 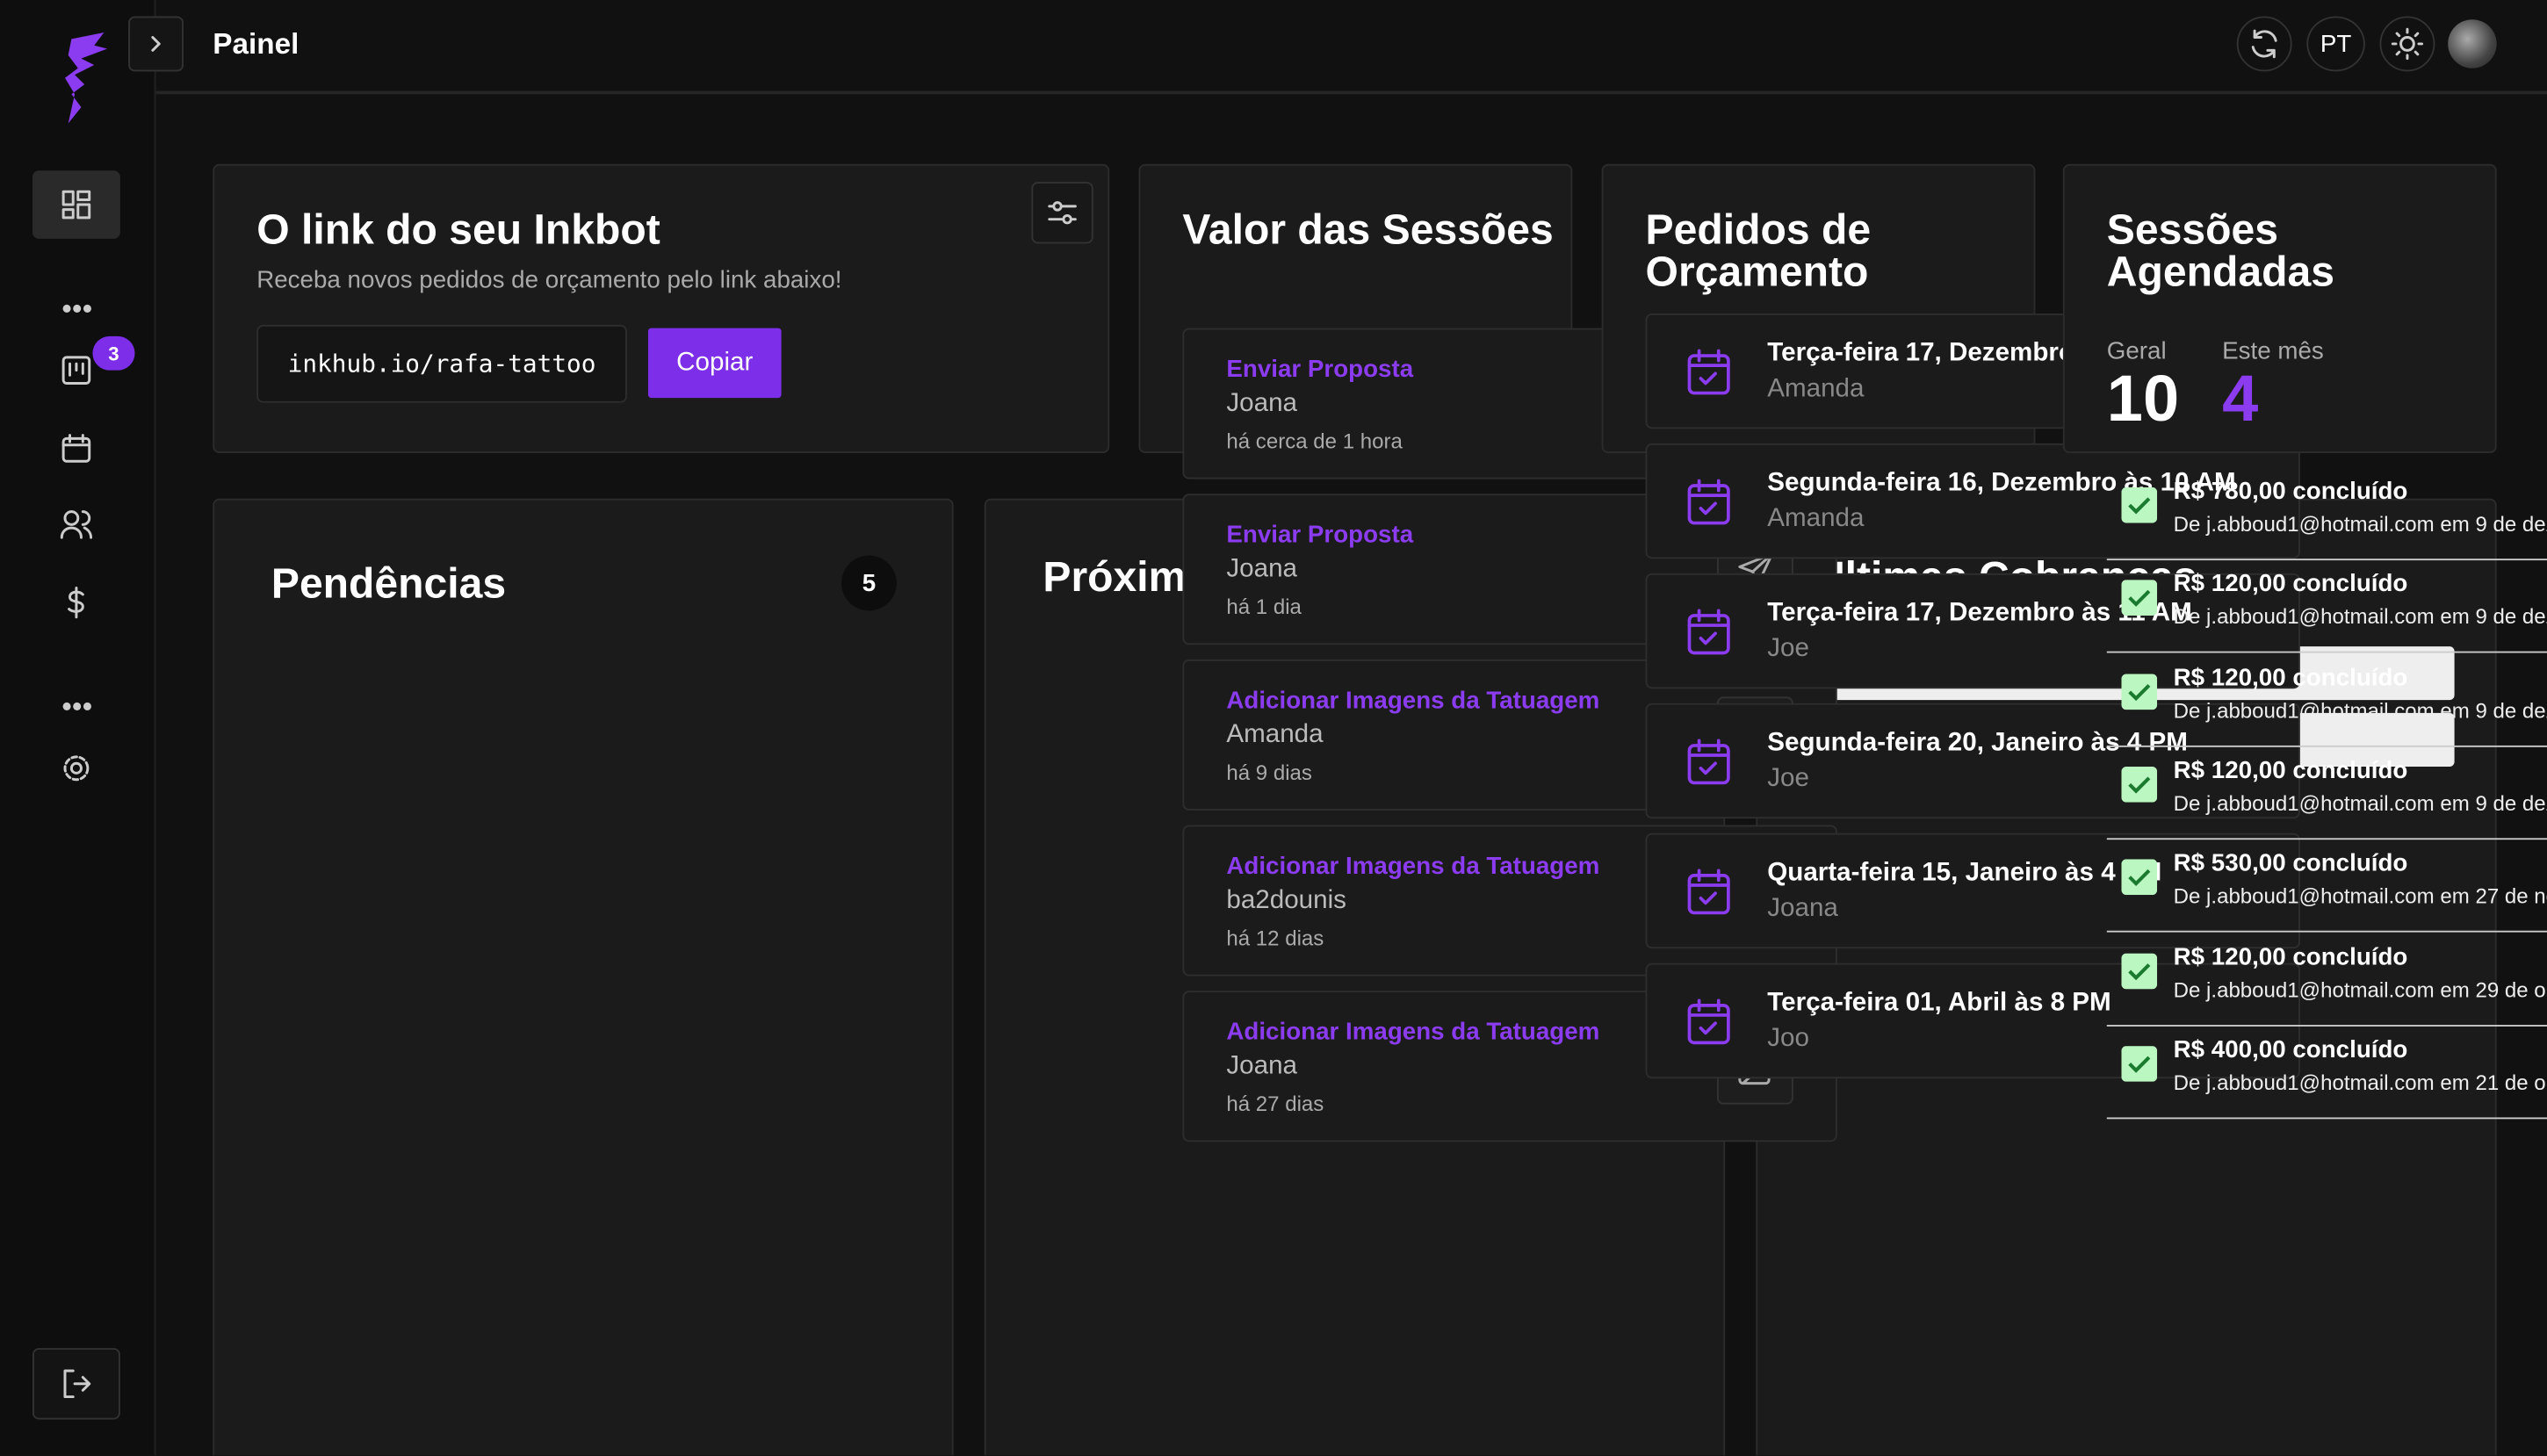 I want to click on stat-title: Pedidos de Orçamento, so click(x=1758, y=250).